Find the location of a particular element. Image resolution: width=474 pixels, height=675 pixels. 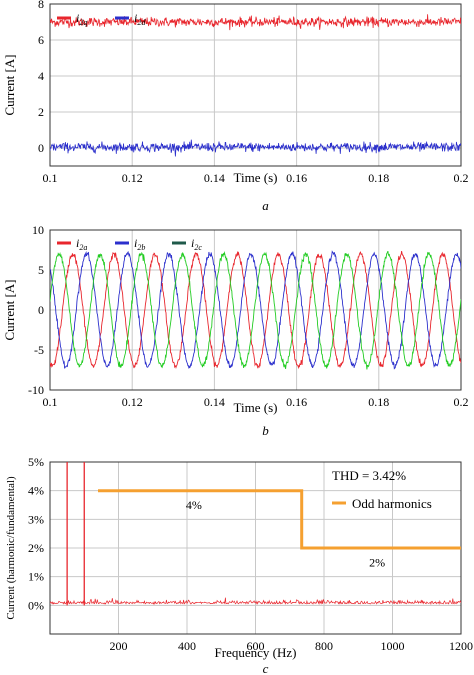

x-tick-label: 1000 is located at coordinates (393, 646).